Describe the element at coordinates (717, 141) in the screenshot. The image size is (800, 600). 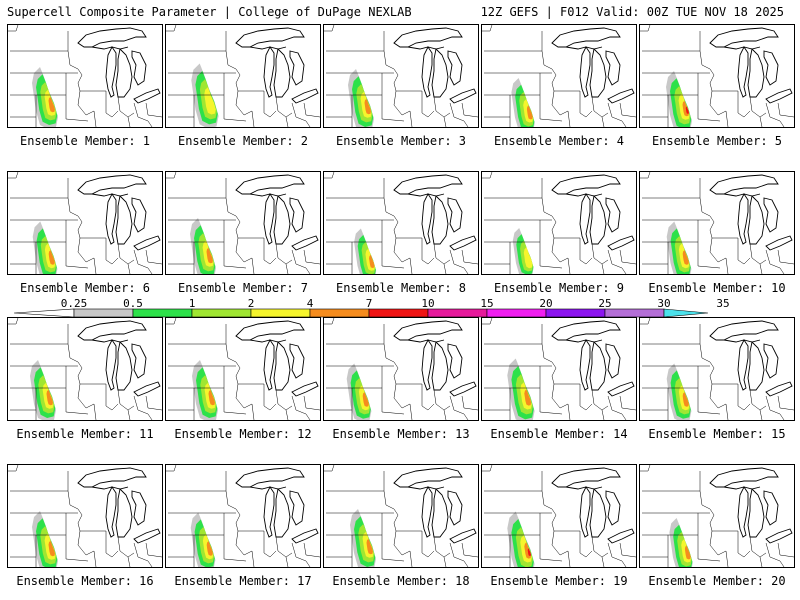
I see `ensemble-member-label-5: Ensemble Member: 5` at that location.